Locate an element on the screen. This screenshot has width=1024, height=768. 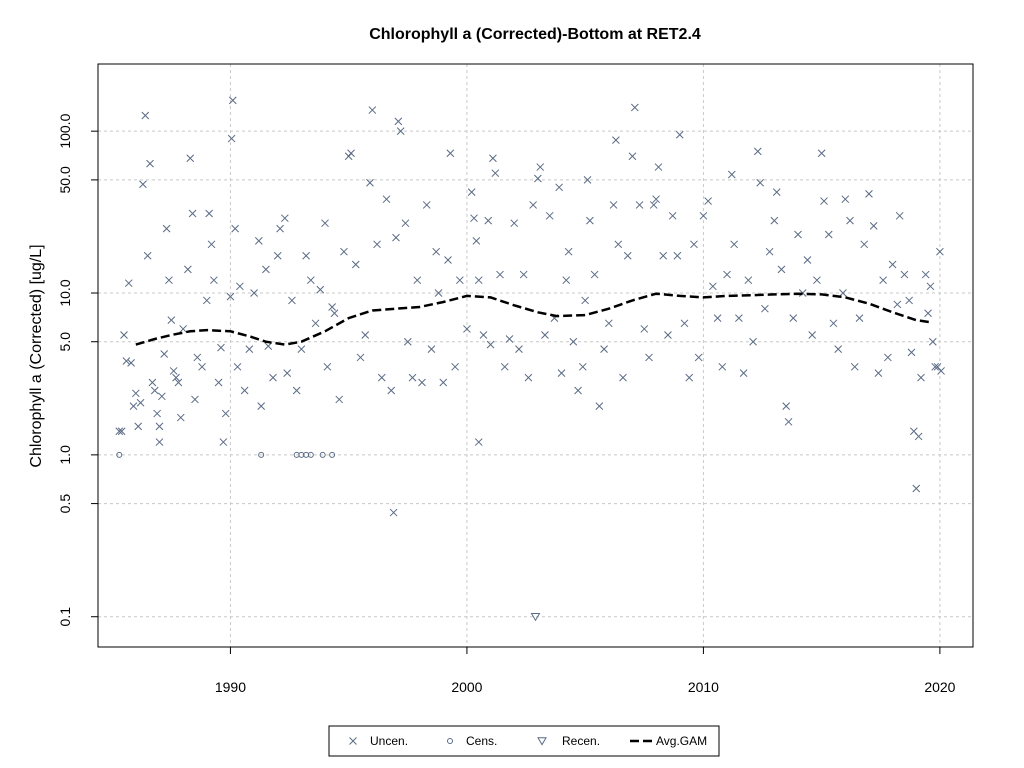
y-tick-label: 50.0 is located at coordinates (65, 179).